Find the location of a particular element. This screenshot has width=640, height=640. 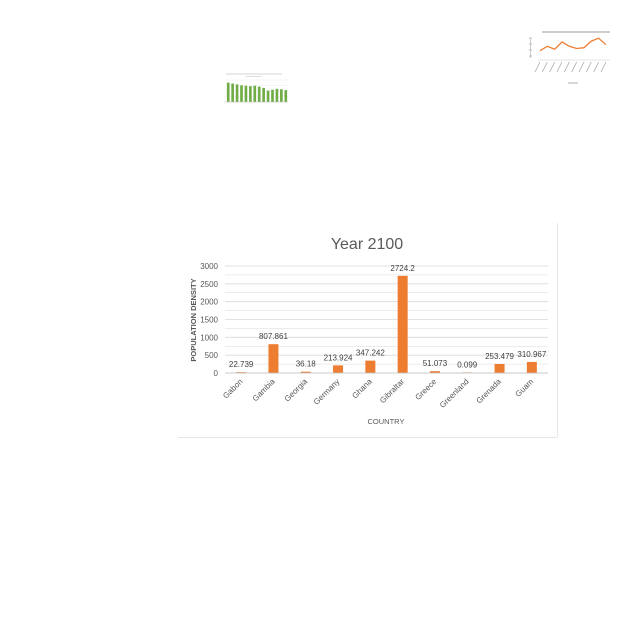

data-label-grenada: 253.479 is located at coordinates (499, 356).